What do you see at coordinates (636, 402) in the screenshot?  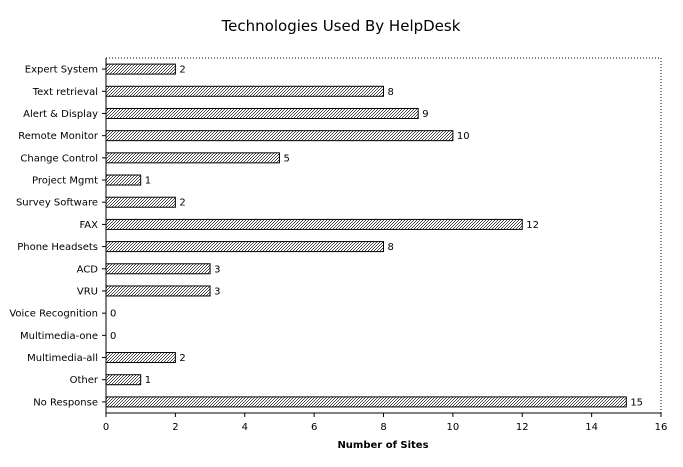 I see `data-label: 15` at bounding box center [636, 402].